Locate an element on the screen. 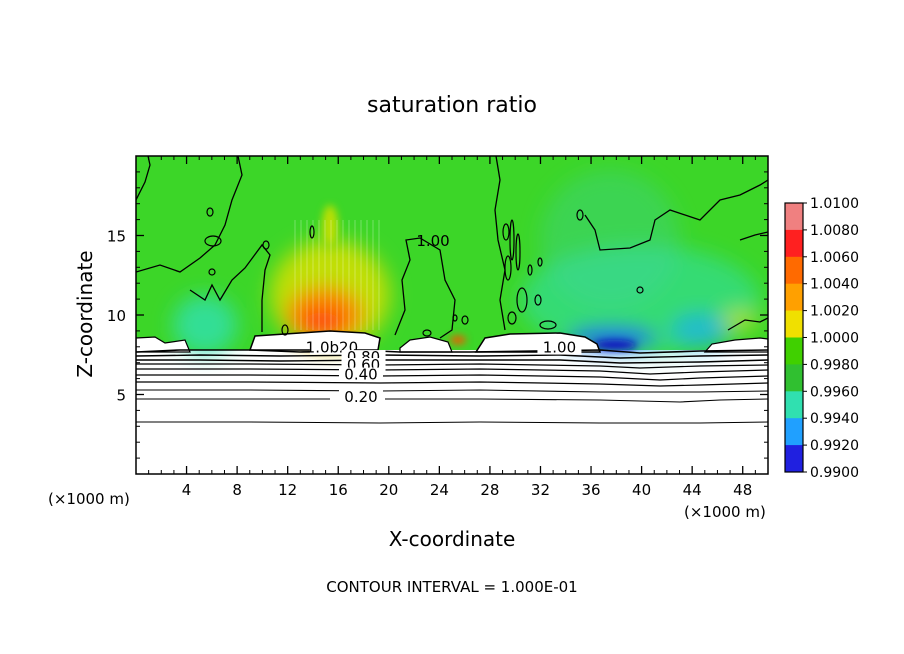  lower-white-region is located at coordinates (452, 412).